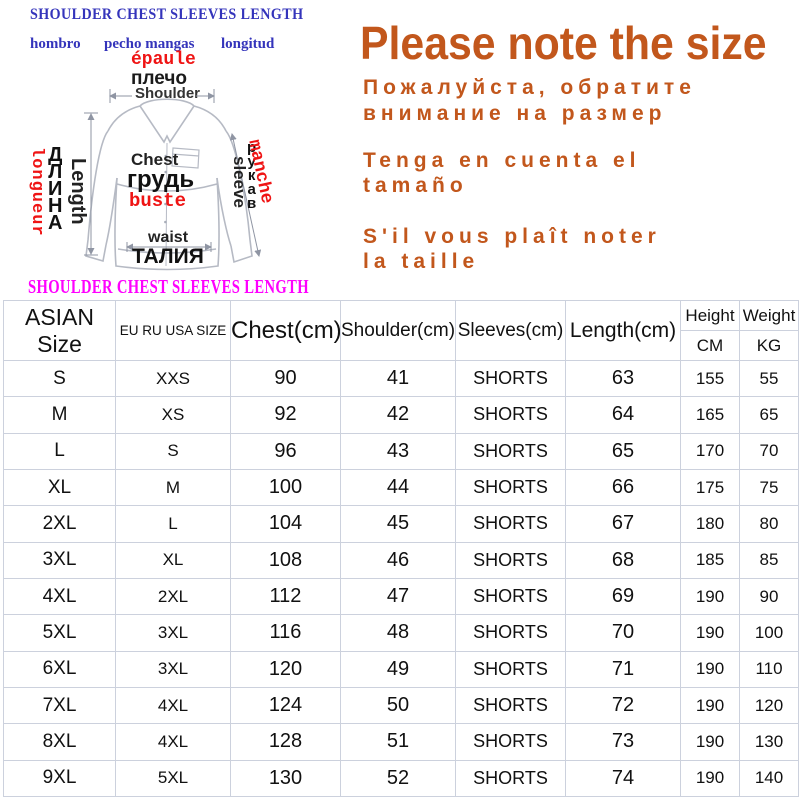  I want to click on label-chest: Chest, so click(155, 159).